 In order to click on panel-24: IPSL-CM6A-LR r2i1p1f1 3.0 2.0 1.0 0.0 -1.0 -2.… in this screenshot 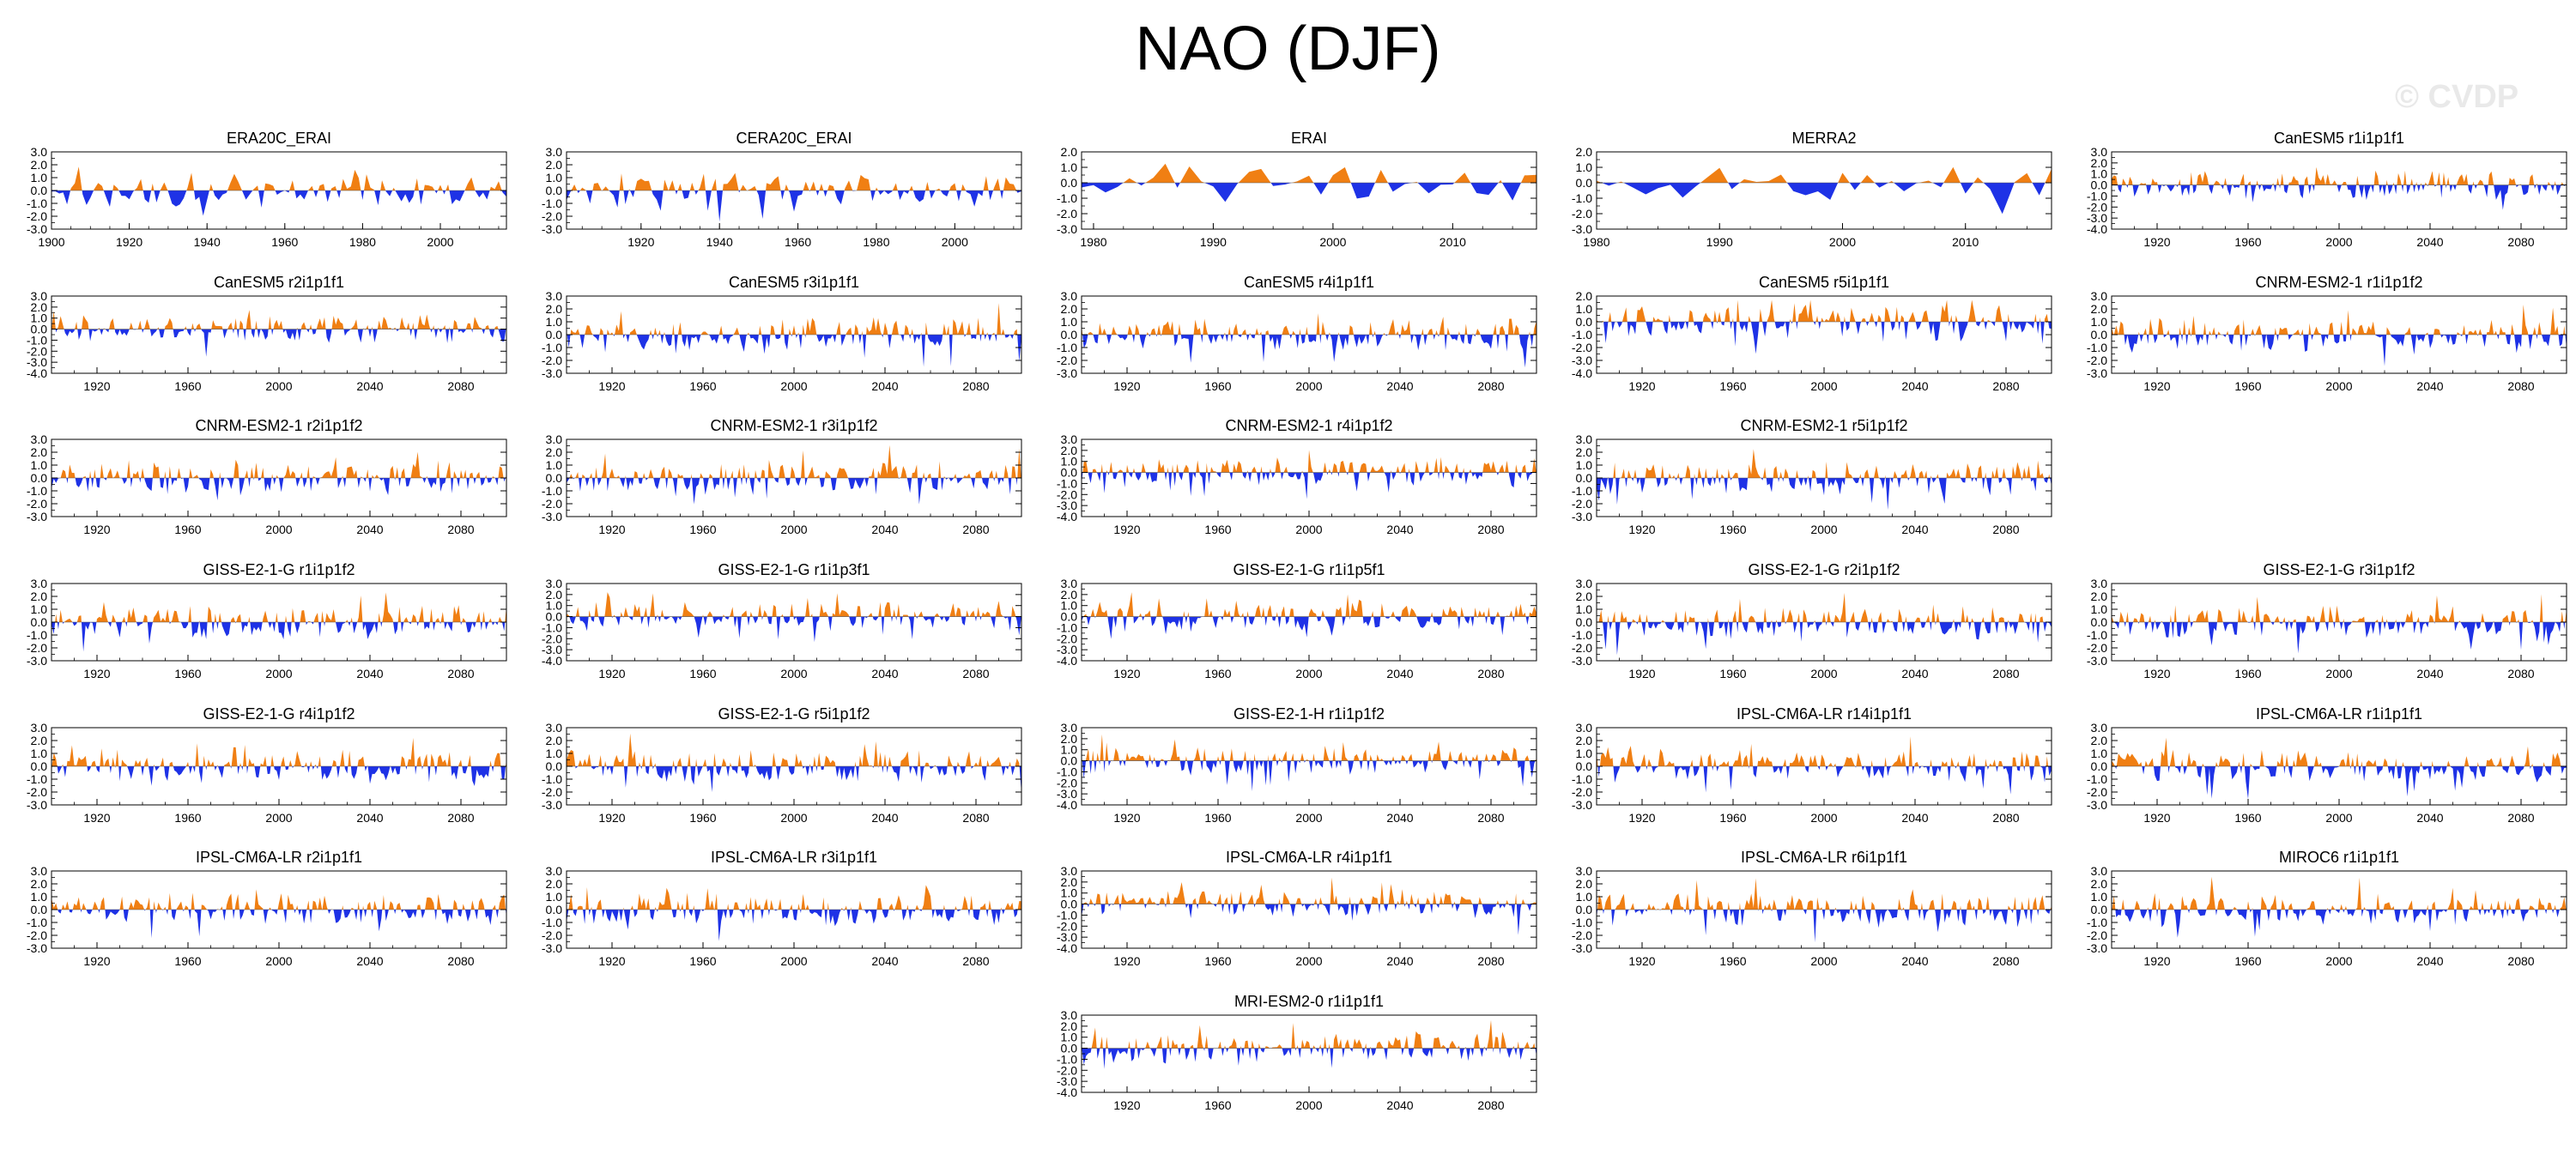, I will do `click(267, 908)`.